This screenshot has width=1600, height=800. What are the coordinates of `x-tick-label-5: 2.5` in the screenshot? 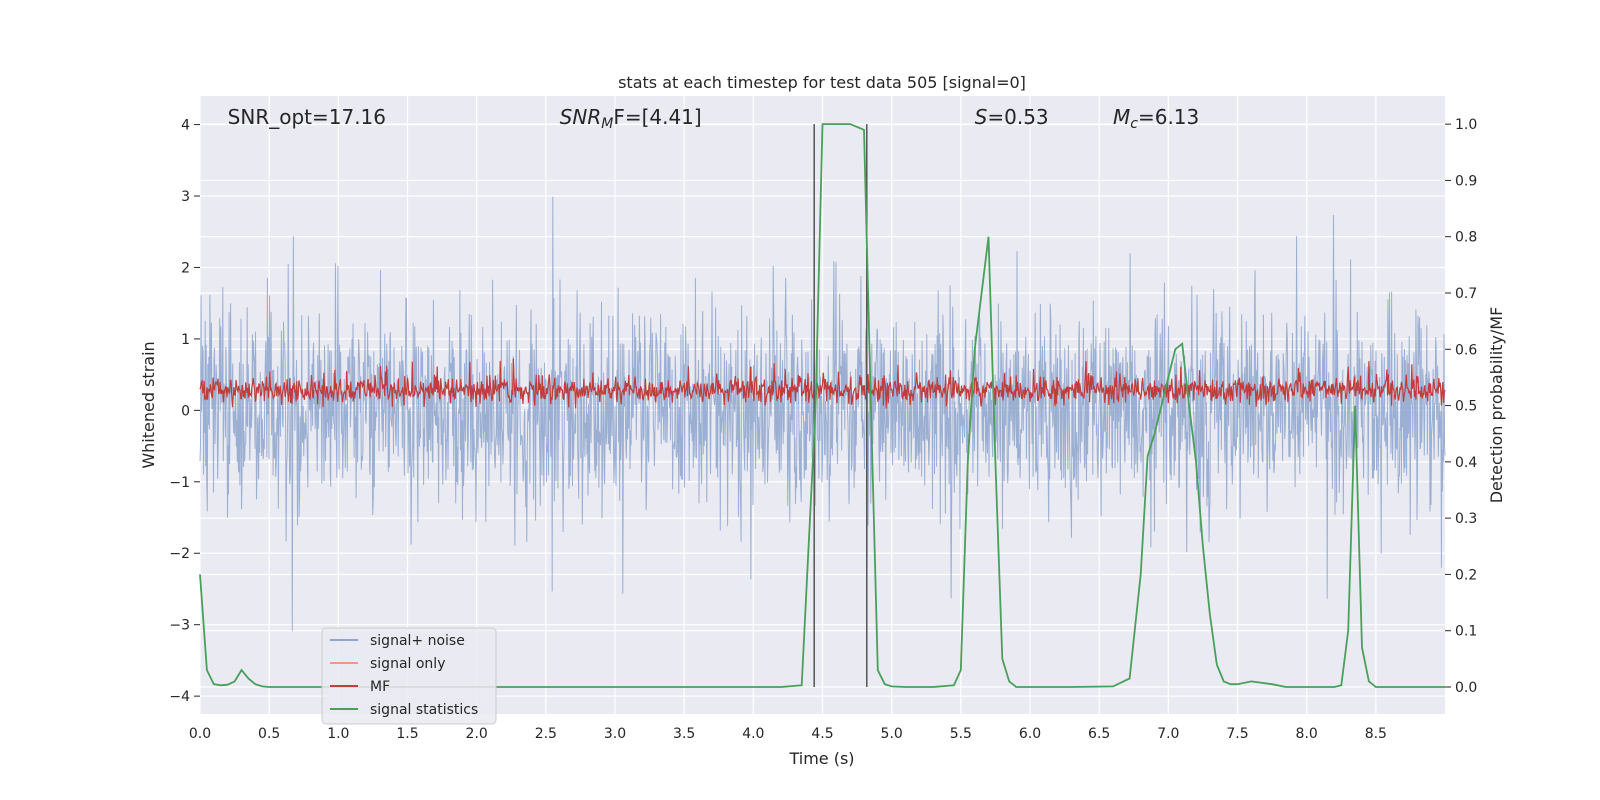 It's located at (546, 734).